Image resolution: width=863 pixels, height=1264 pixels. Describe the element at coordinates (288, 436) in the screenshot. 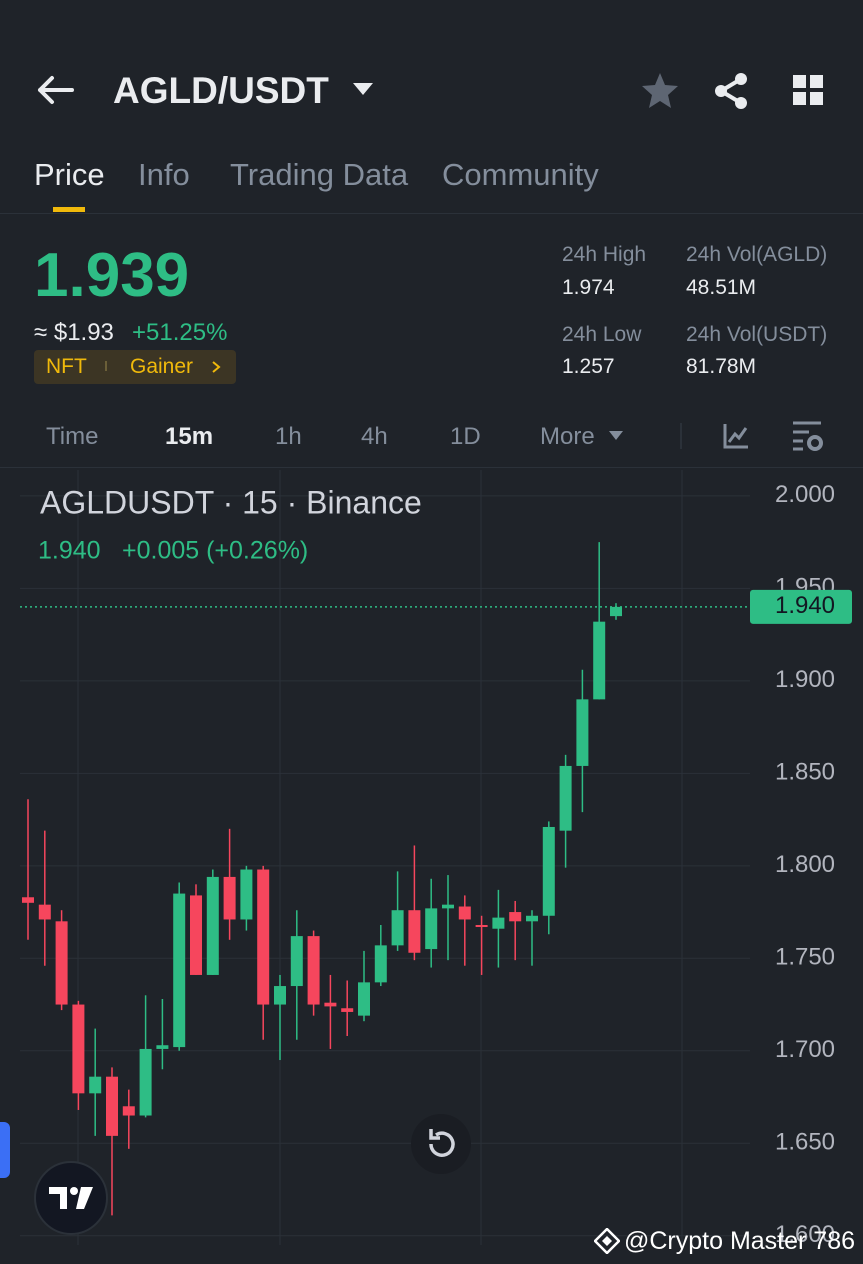

I see `interval: 1h` at that location.